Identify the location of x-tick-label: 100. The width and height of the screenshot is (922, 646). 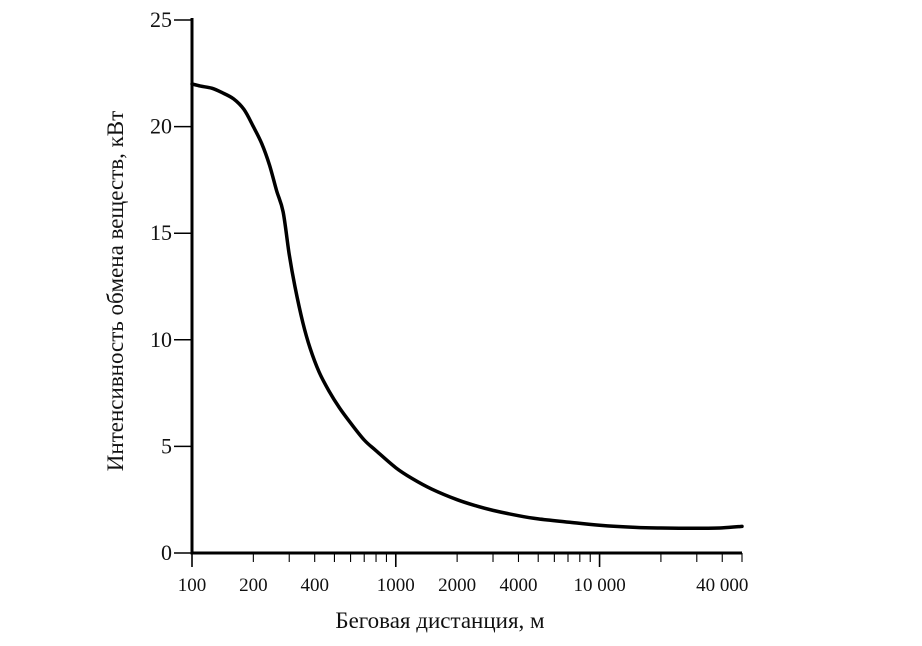
(192, 585).